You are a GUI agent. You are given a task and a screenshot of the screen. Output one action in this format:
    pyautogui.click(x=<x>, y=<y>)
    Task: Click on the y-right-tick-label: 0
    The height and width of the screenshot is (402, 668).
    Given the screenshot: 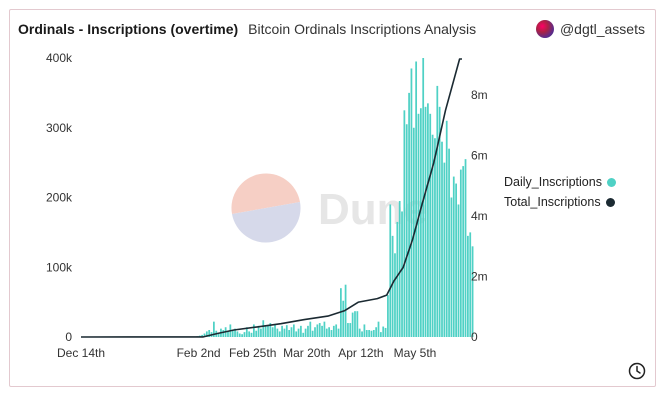 What is the action you would take?
    pyautogui.click(x=474, y=337)
    